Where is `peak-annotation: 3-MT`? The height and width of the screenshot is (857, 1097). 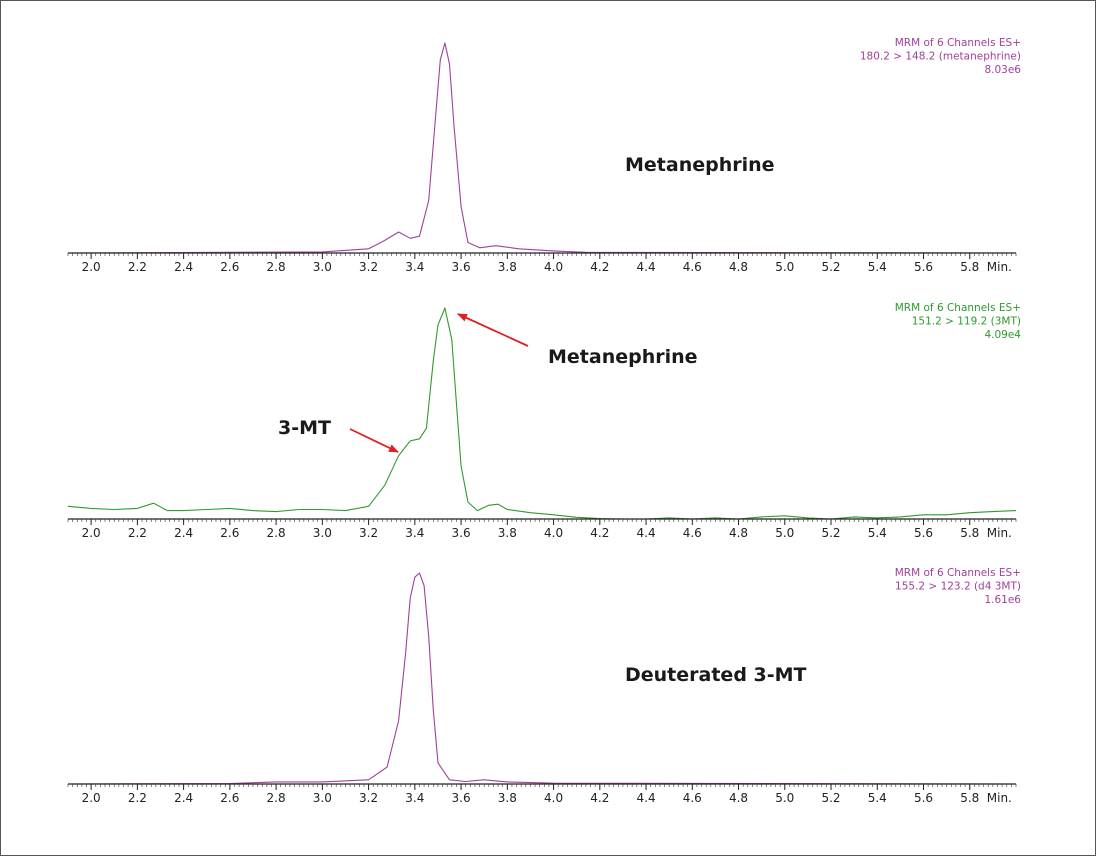 peak-annotation: 3-MT is located at coordinates (304, 428).